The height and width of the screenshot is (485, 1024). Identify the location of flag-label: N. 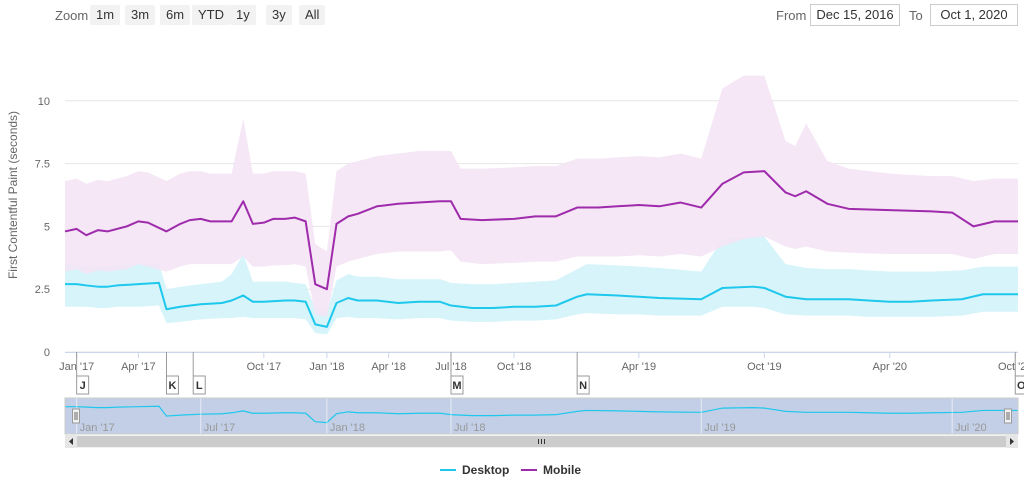
(583, 386).